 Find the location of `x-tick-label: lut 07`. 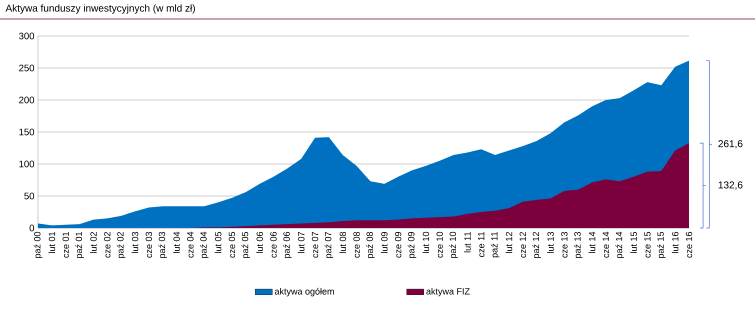

x-tick-label: lut 07 is located at coordinates (301, 242).